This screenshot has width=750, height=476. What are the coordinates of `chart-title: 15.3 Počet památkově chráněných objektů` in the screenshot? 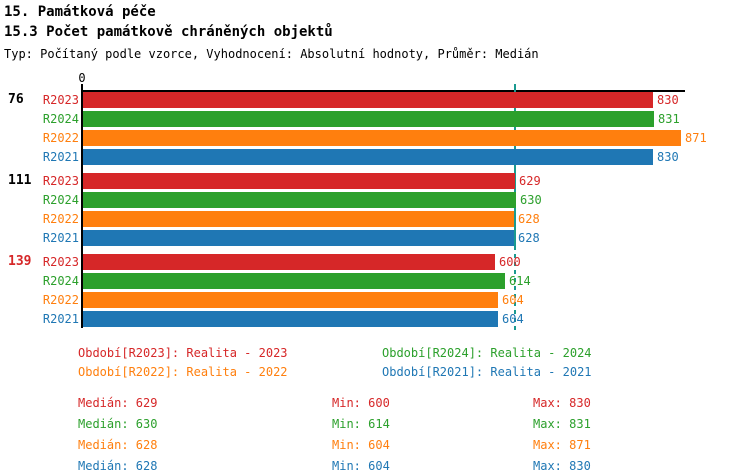 It's located at (168, 32).